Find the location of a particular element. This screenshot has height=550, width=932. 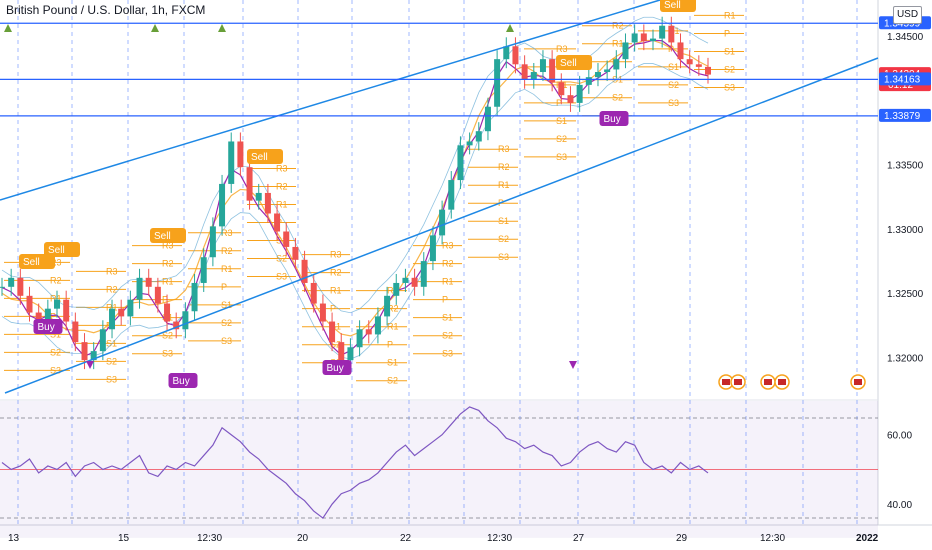

time-tick-label: 15 is located at coordinates (124, 538).